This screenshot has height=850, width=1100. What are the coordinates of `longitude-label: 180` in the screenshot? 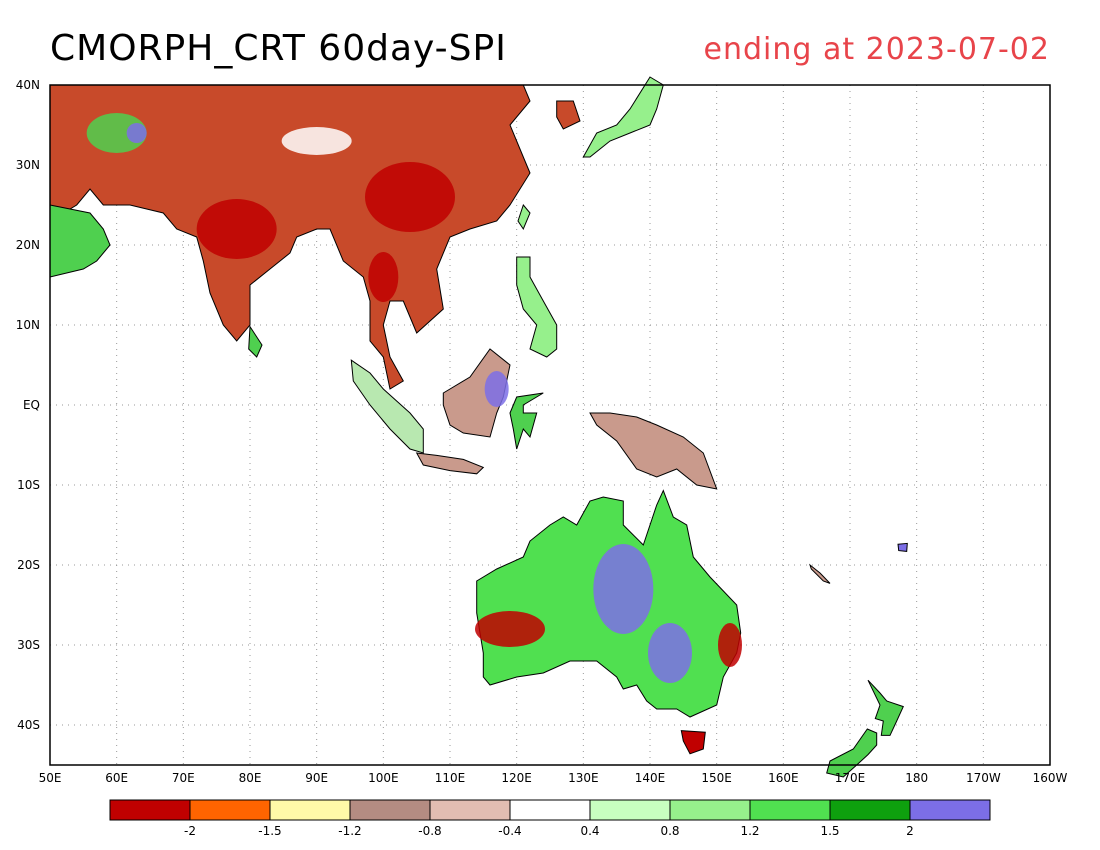 It's located at (916, 778).